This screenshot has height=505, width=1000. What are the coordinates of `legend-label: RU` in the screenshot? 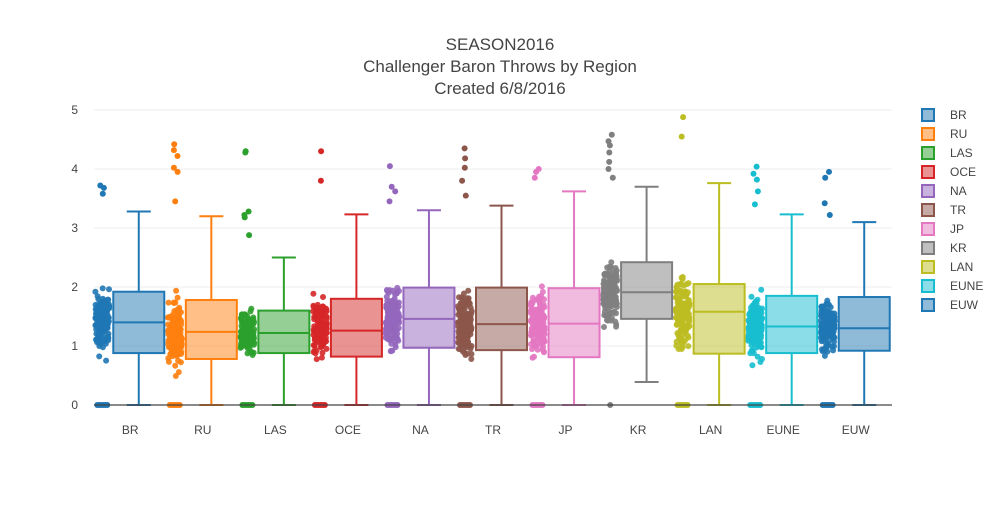 It's located at (958, 134).